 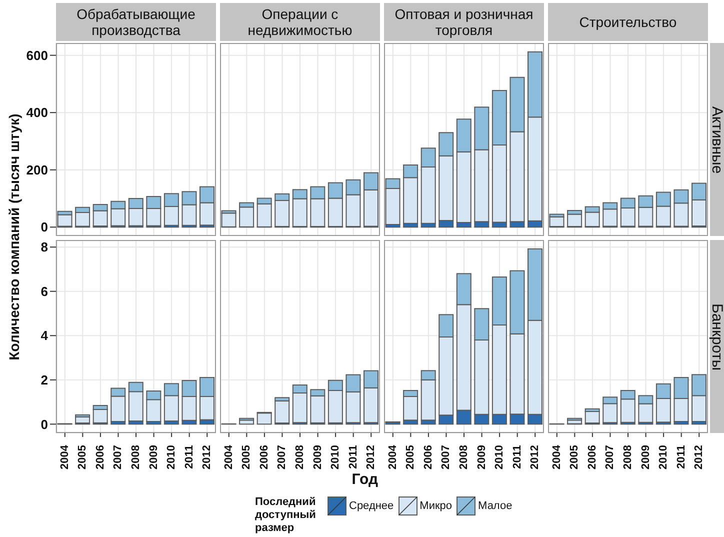 What do you see at coordinates (136, 22) in the screenshot?
I see `chart-title: Обрабатывающие производства` at bounding box center [136, 22].